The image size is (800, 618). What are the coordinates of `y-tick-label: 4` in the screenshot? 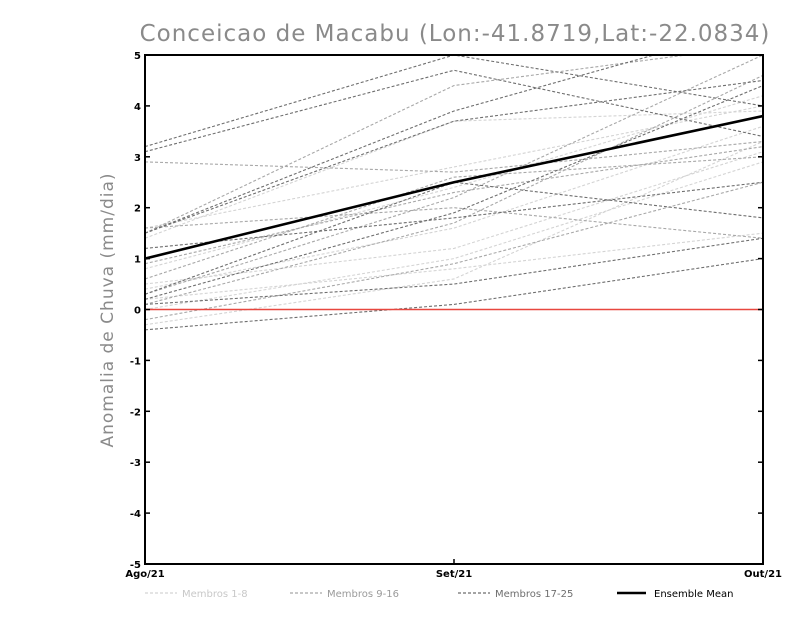 It's located at (137, 107).